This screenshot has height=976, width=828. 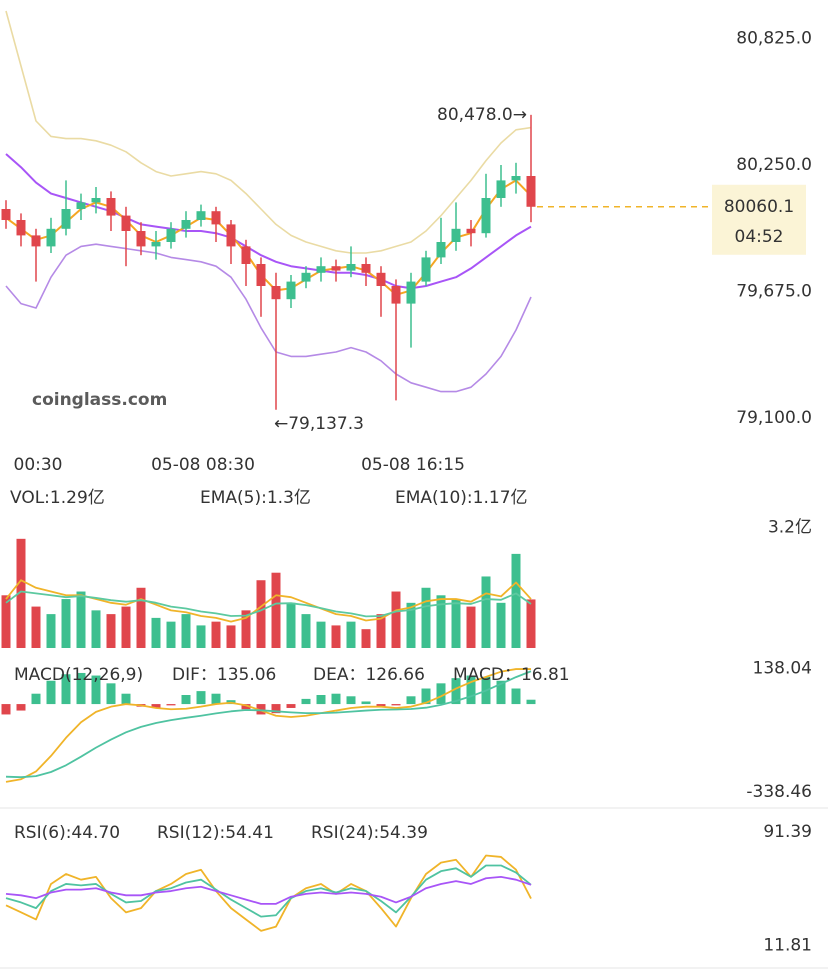 I want to click on legend-entry: RSI(12):54.41, so click(x=215, y=833).